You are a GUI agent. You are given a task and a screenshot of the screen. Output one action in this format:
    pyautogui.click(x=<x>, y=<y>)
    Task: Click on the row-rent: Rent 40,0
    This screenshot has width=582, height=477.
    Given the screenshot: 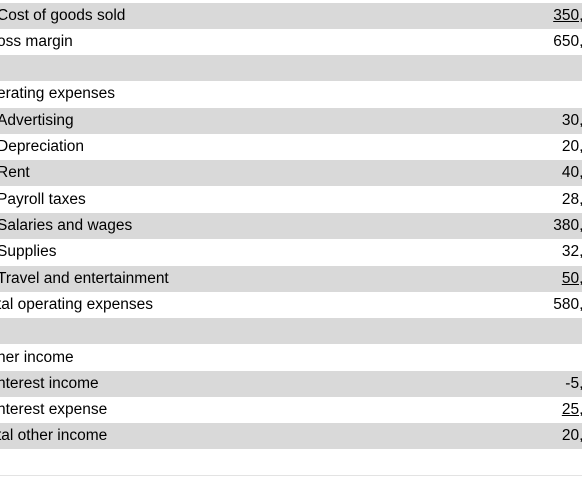 What is the action you would take?
    pyautogui.click(x=291, y=173)
    